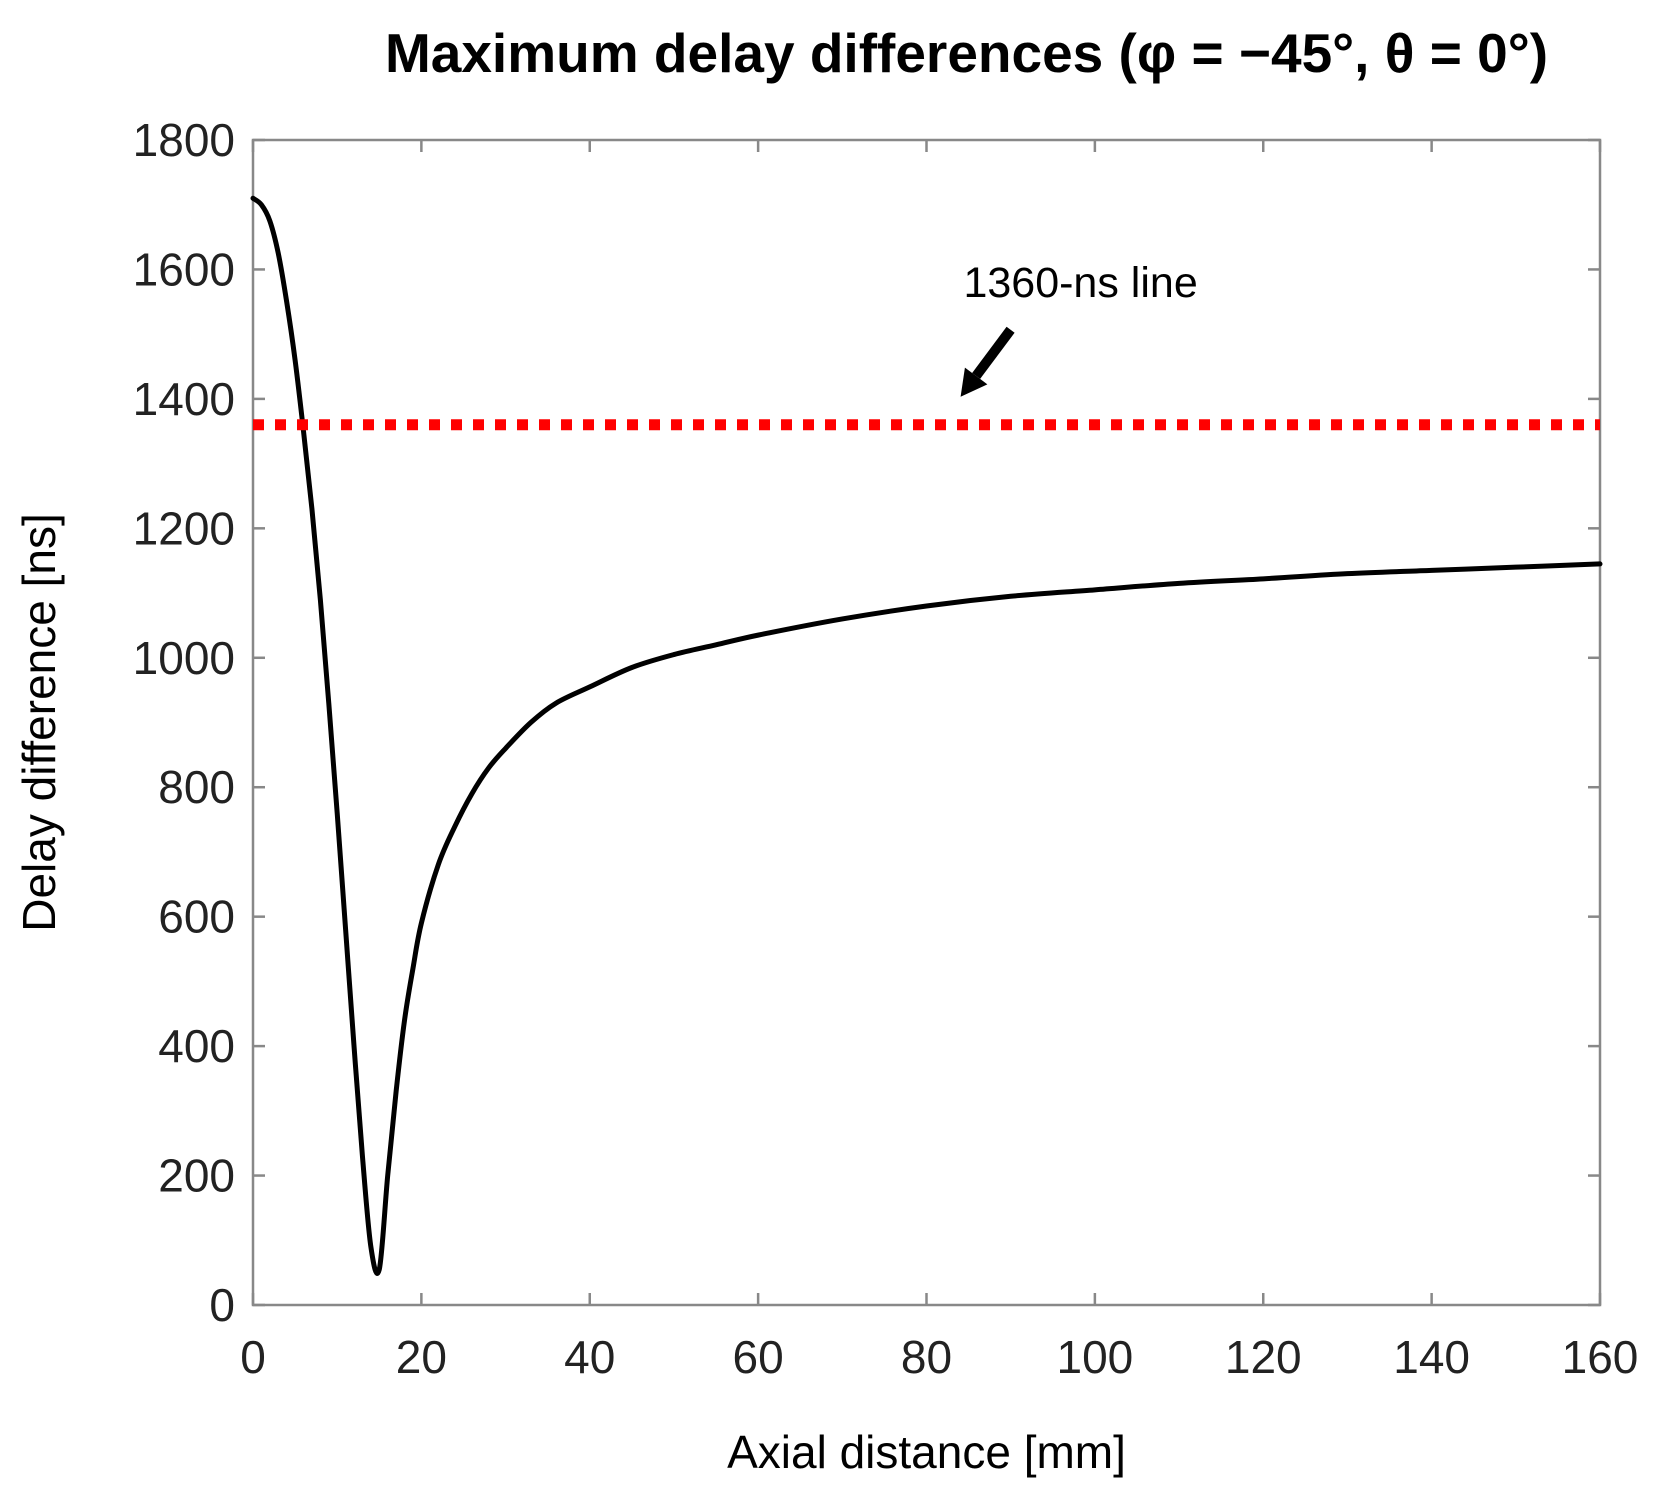 This screenshot has height=1486, width=1663. What do you see at coordinates (184, 399) in the screenshot?
I see `y-tick-label: 1400` at bounding box center [184, 399].